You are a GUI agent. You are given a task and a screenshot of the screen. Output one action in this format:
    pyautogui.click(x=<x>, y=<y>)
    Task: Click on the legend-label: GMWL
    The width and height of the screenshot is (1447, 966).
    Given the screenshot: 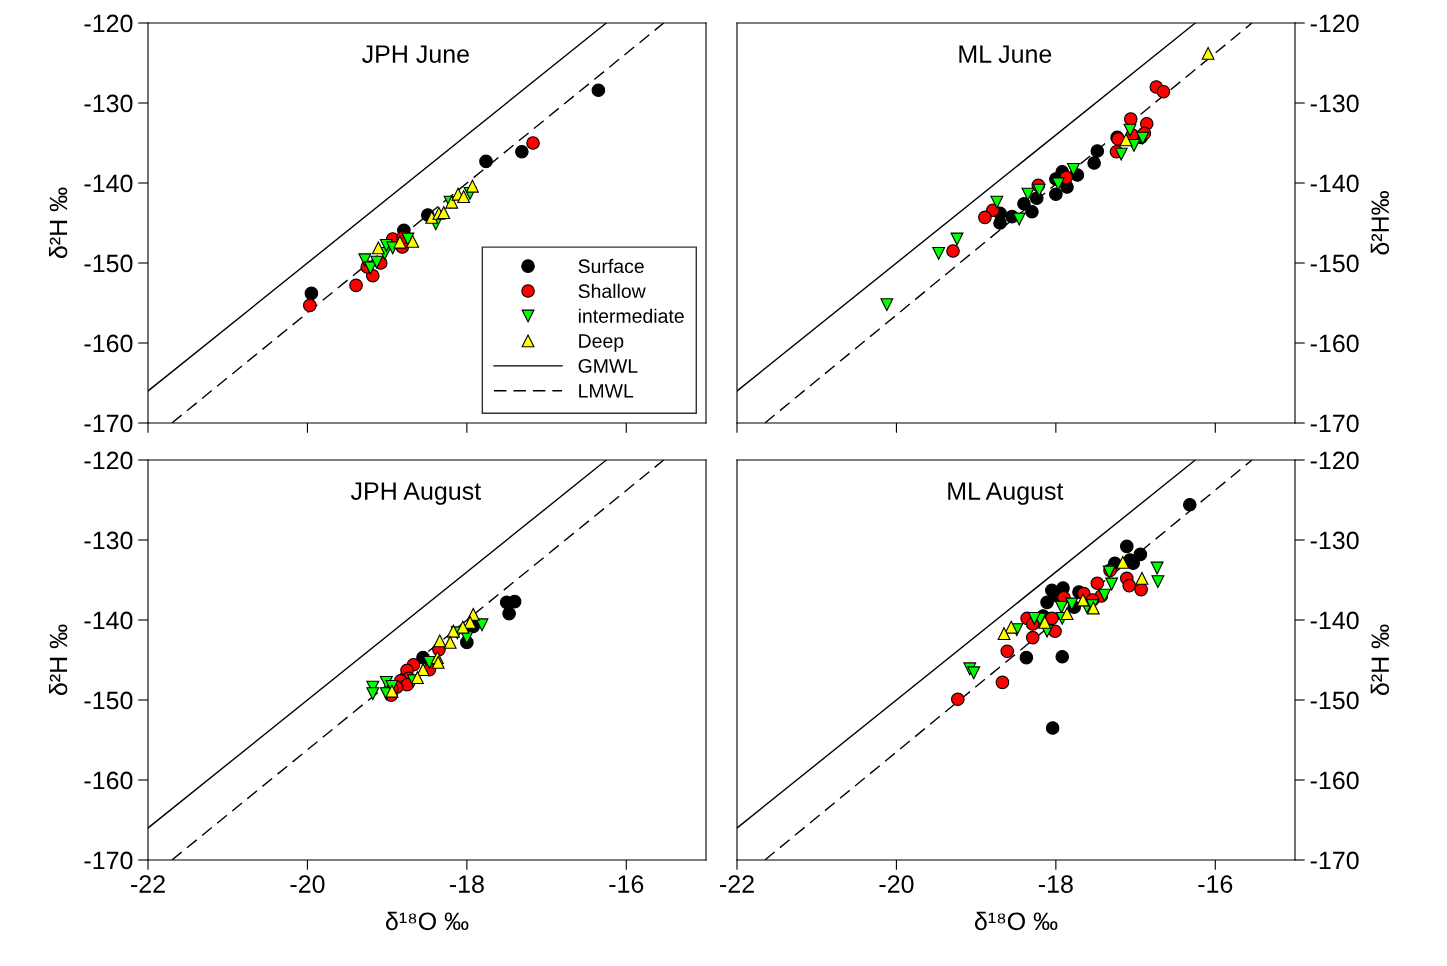 What is the action you would take?
    pyautogui.click(x=608, y=366)
    